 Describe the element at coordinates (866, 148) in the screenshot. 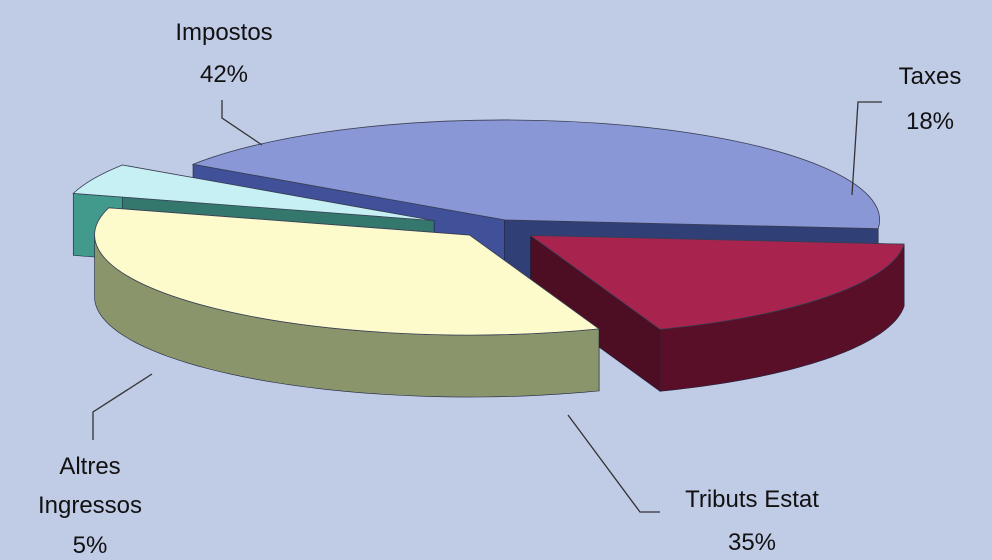

I see `leader-line-taxes` at that location.